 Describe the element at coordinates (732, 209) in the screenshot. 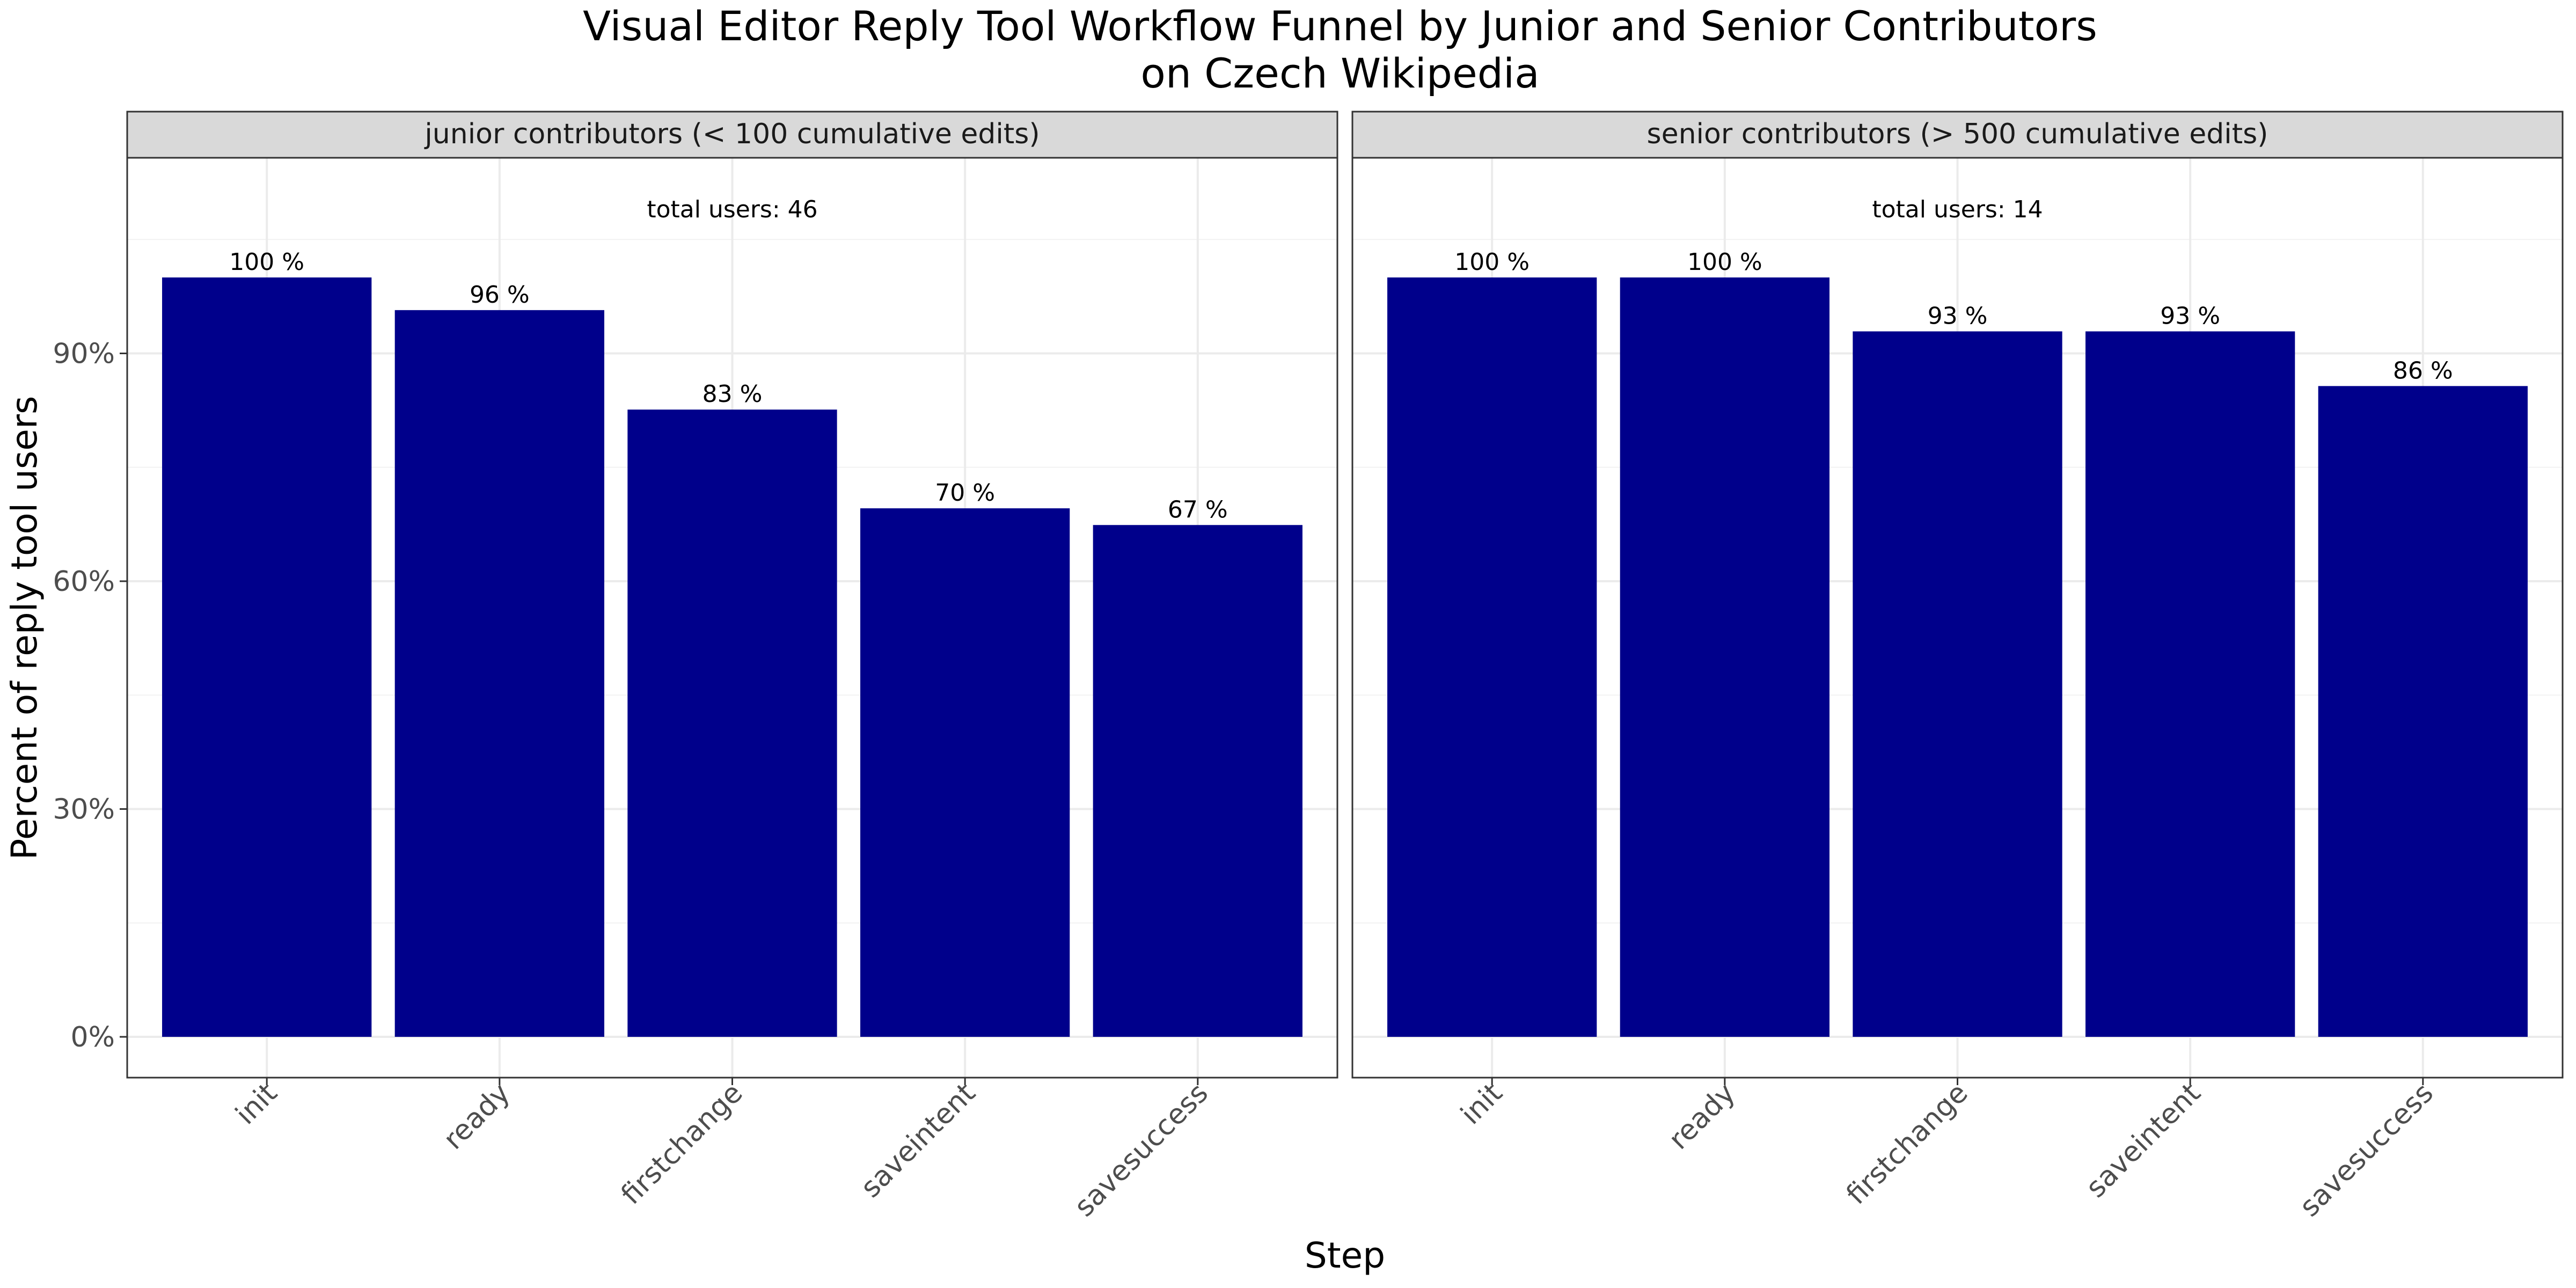

I see `total-users-annotation: total users: 46` at that location.